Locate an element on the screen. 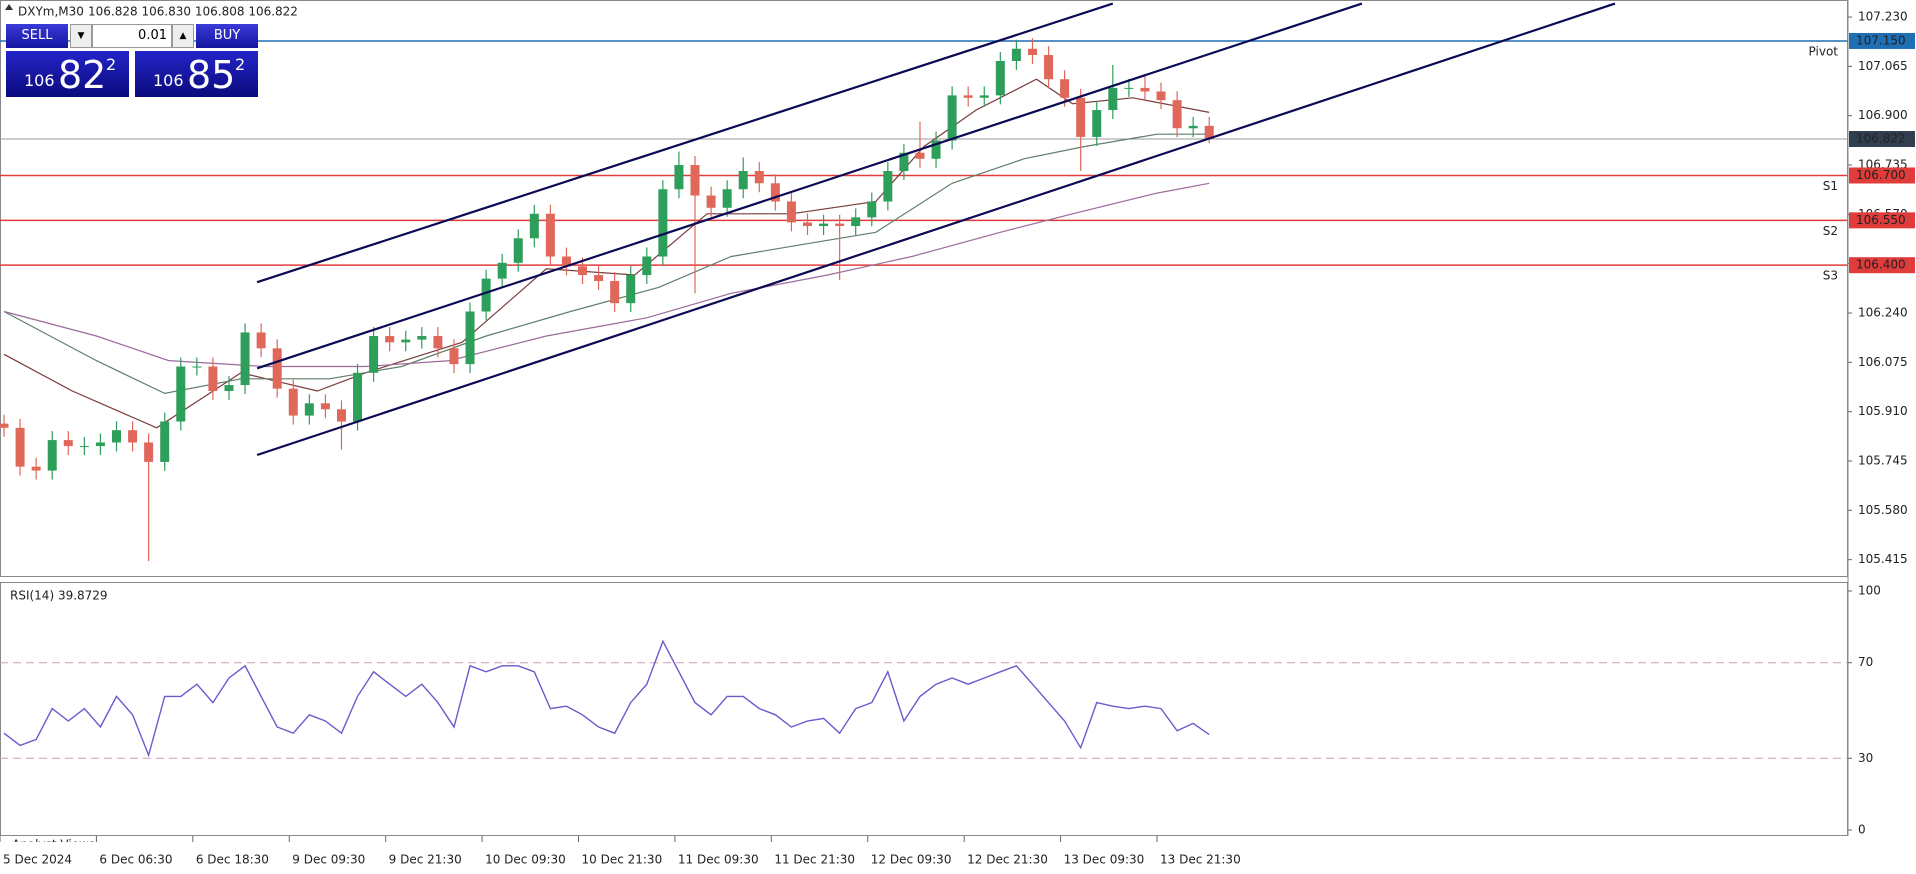 The width and height of the screenshot is (1916, 874). level-label: 106.700 is located at coordinates (1881, 175).